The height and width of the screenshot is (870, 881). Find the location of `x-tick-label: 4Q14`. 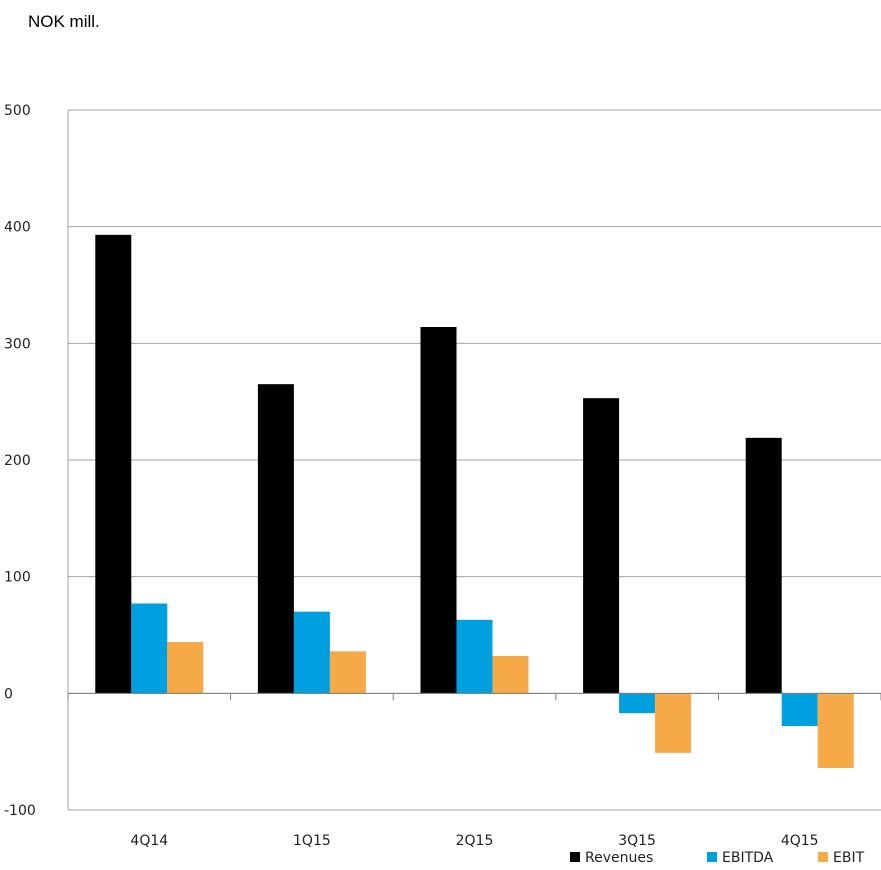

x-tick-label: 4Q14 is located at coordinates (149, 841).